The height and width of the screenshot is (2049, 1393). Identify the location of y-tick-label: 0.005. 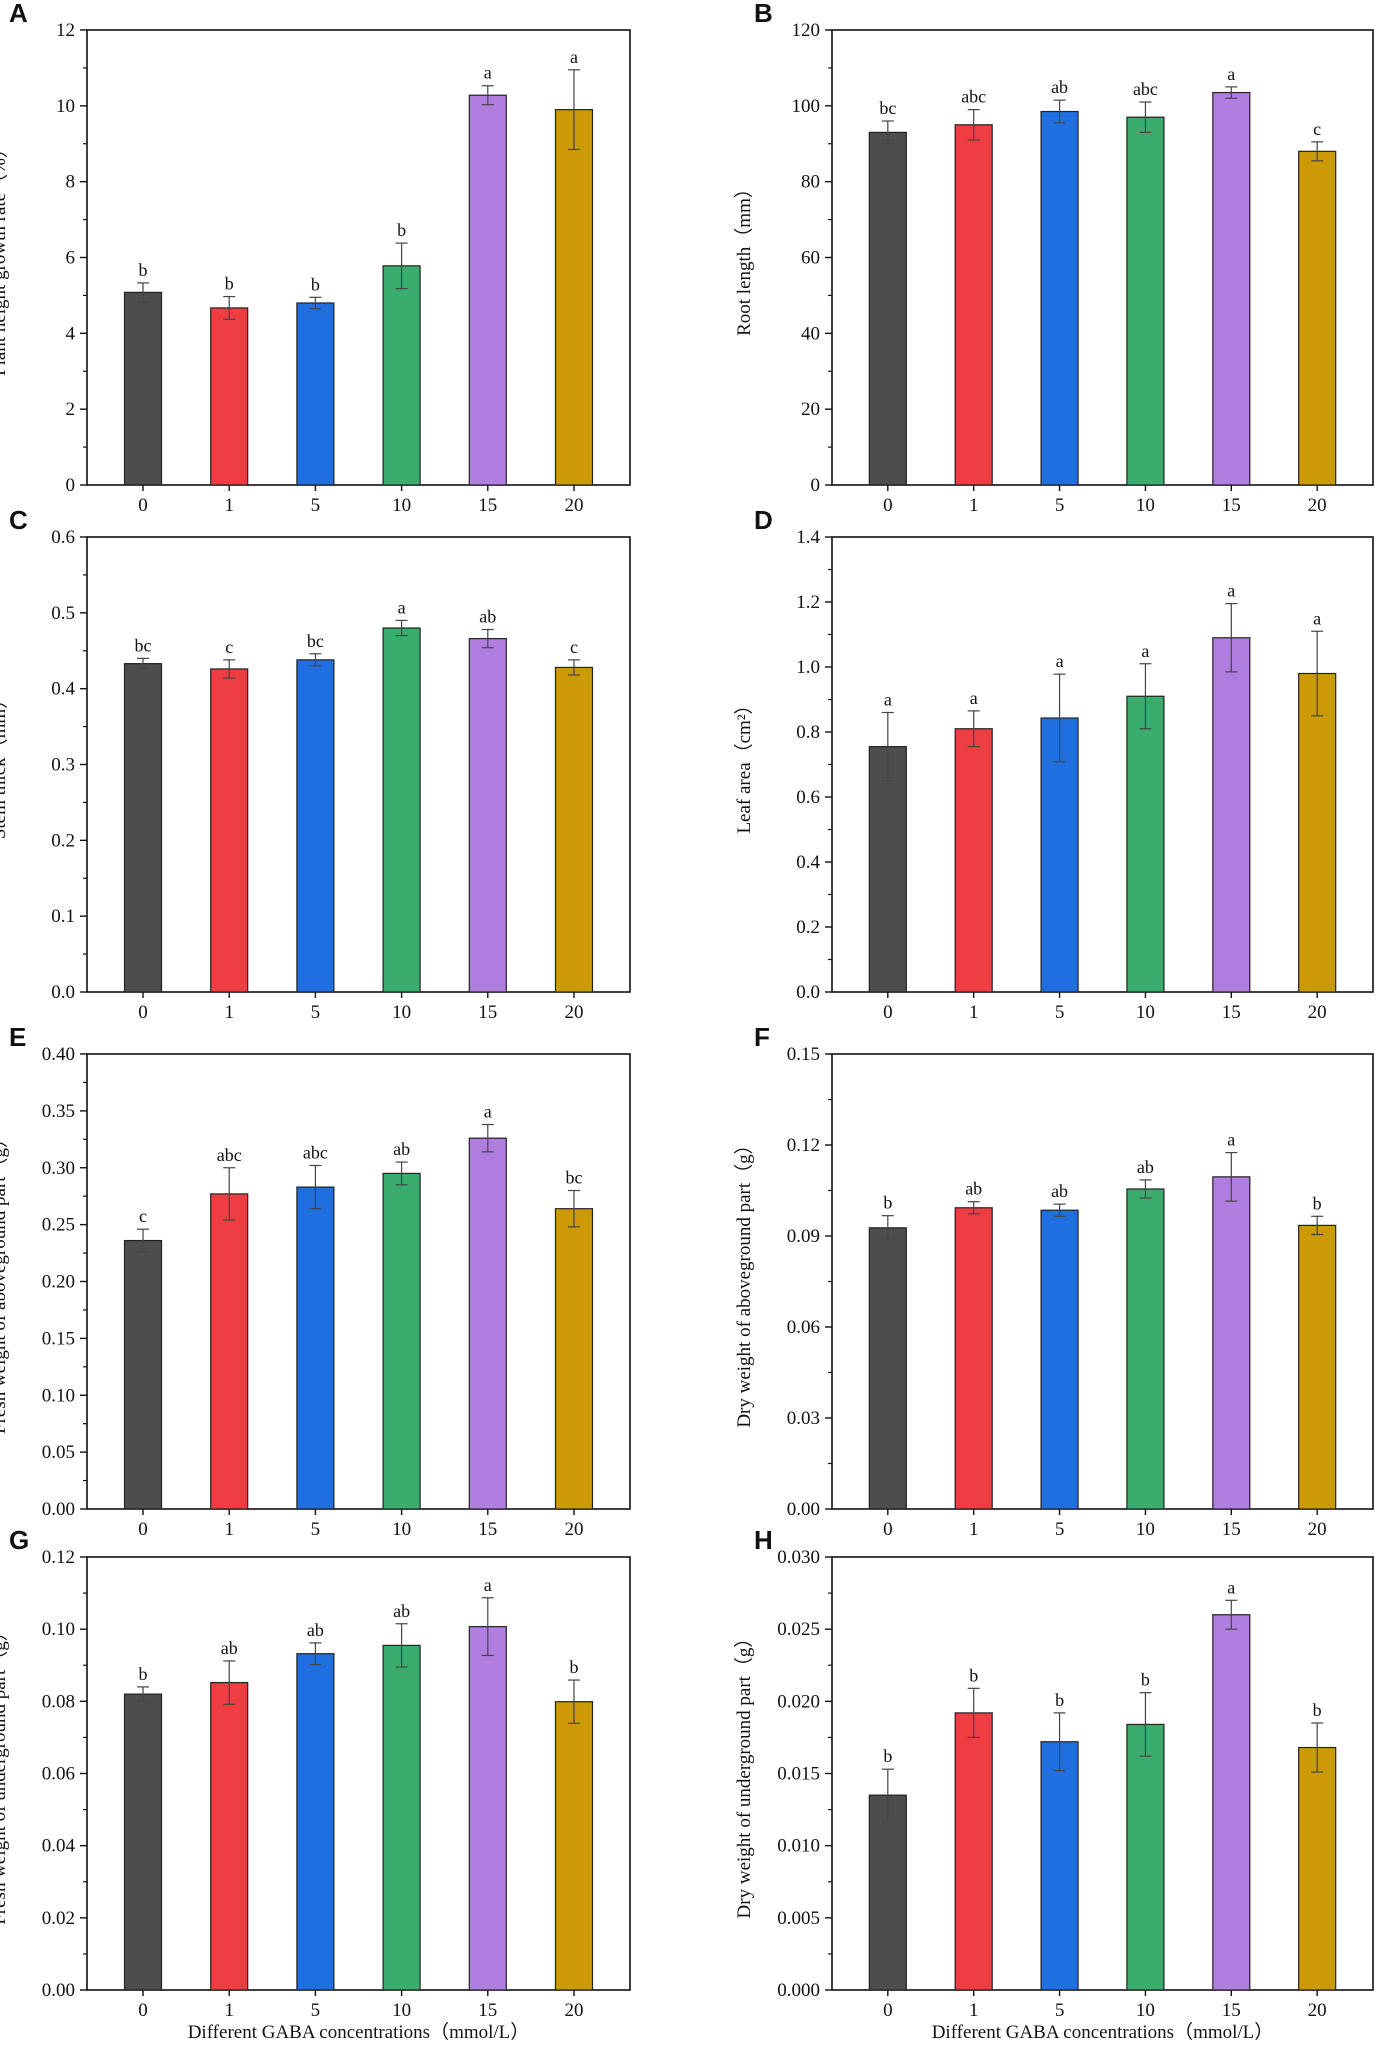
(798, 1918).